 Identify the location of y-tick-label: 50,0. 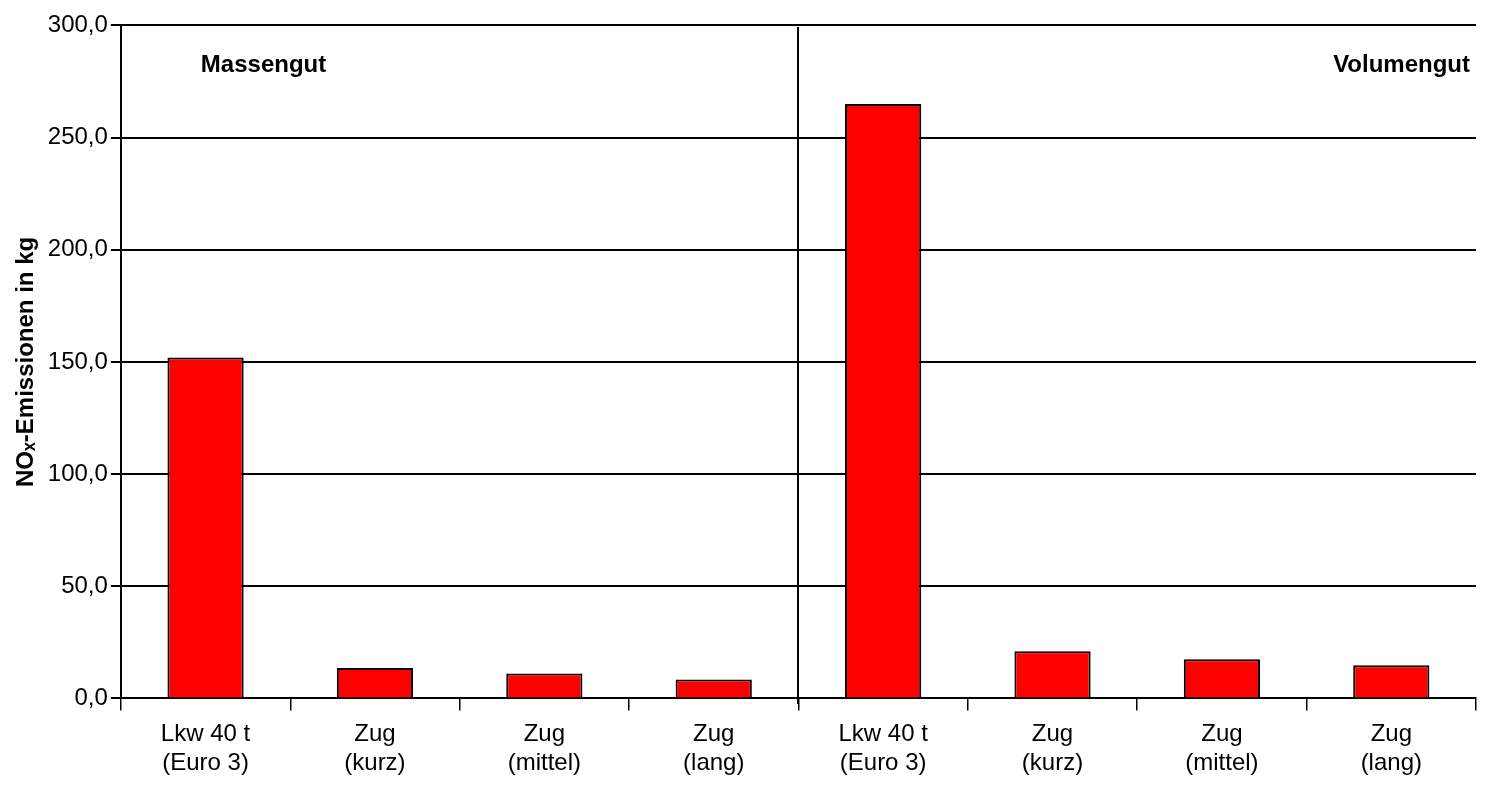
(84, 584).